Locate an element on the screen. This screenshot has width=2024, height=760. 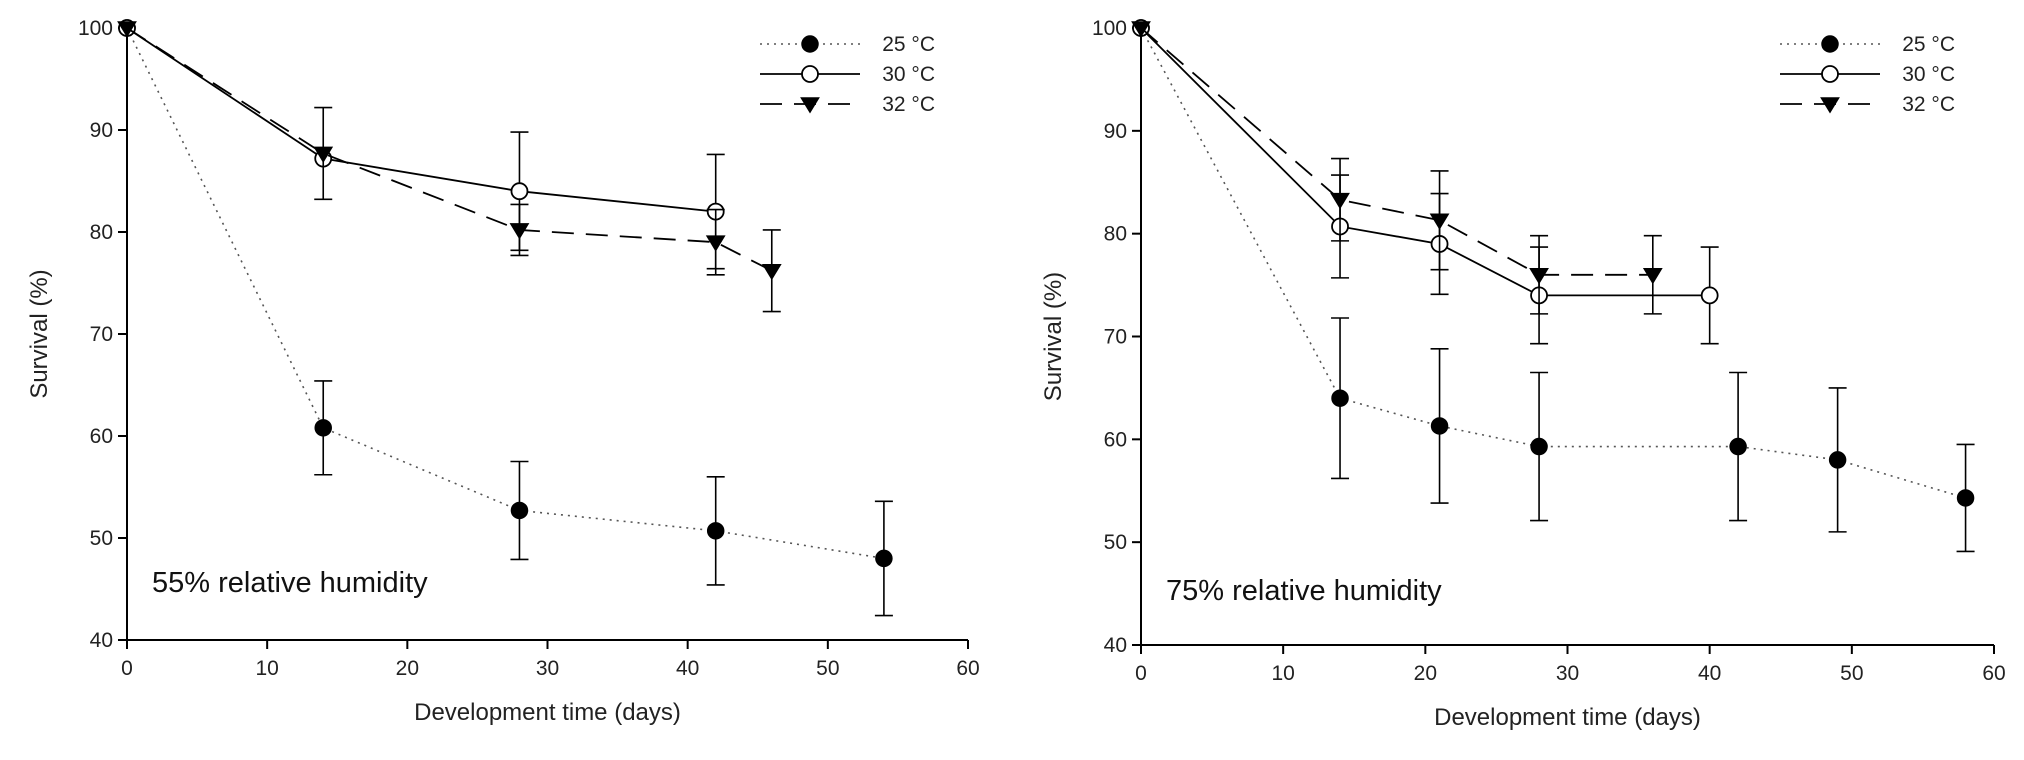
panel-2-x-tick-label: 60 is located at coordinates (1993, 673).